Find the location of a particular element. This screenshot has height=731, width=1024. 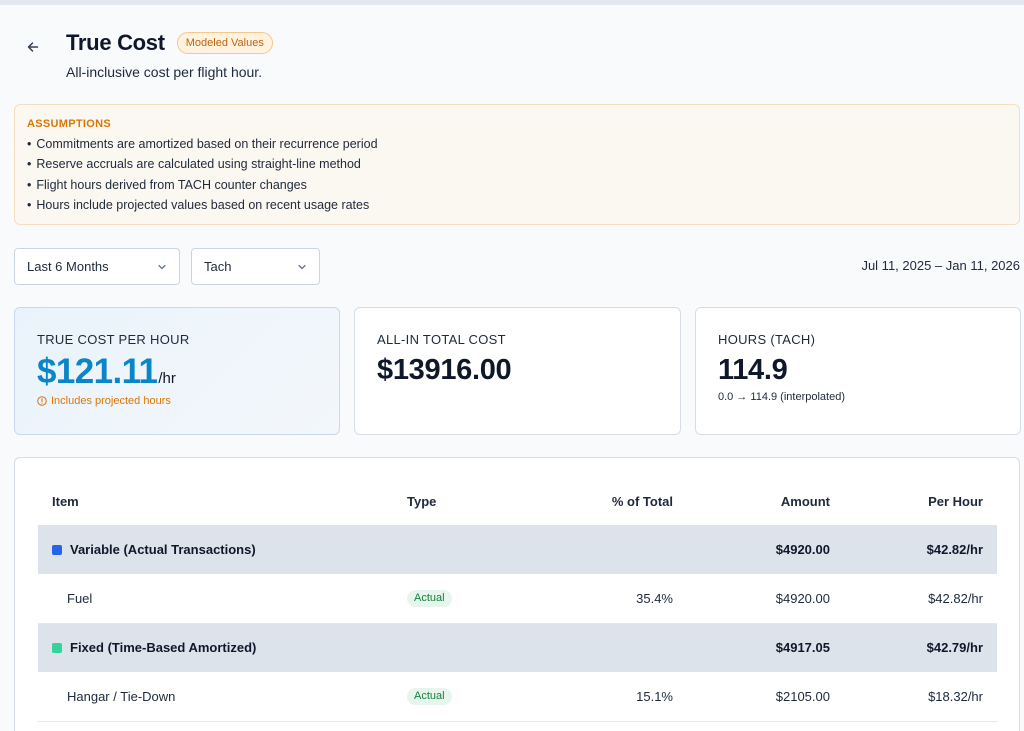

period-select-value: Last 6 Months is located at coordinates (68, 266).